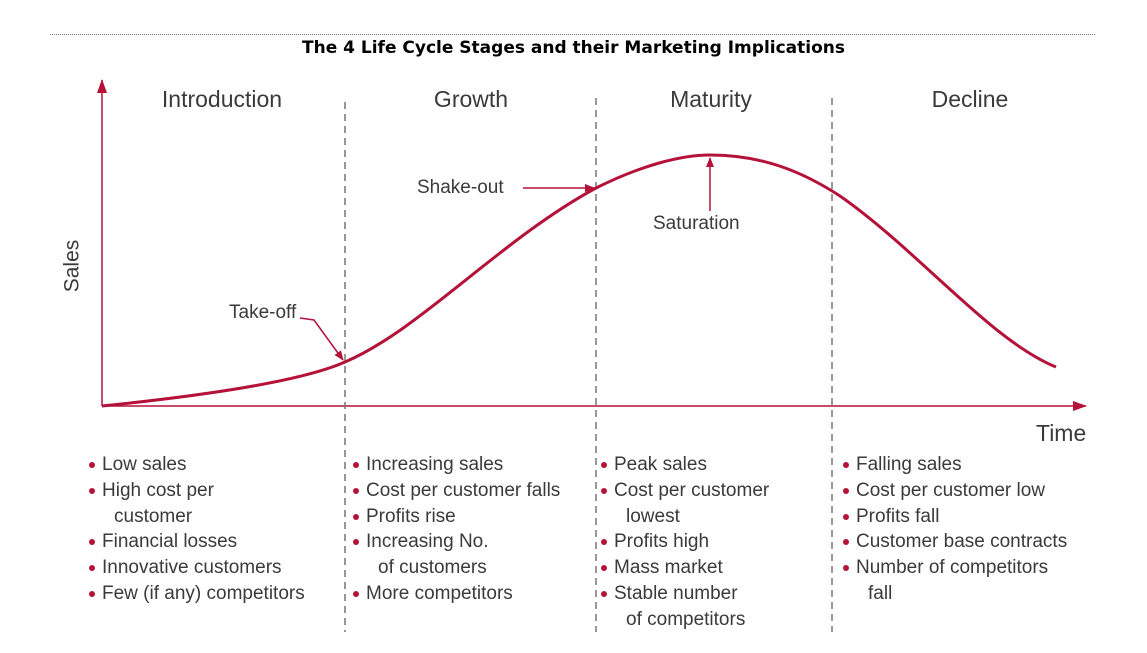 The width and height of the screenshot is (1147, 653). Describe the element at coordinates (196, 542) in the screenshot. I see `bullet-item: Financial losses` at that location.